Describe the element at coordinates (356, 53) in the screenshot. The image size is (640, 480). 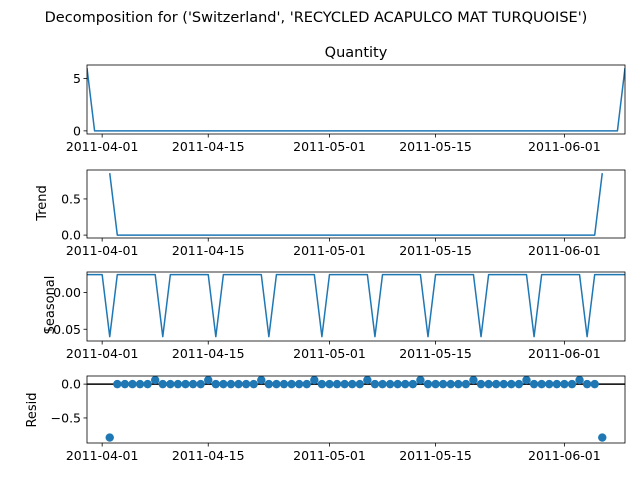
I see `panel-title: Quantity` at that location.